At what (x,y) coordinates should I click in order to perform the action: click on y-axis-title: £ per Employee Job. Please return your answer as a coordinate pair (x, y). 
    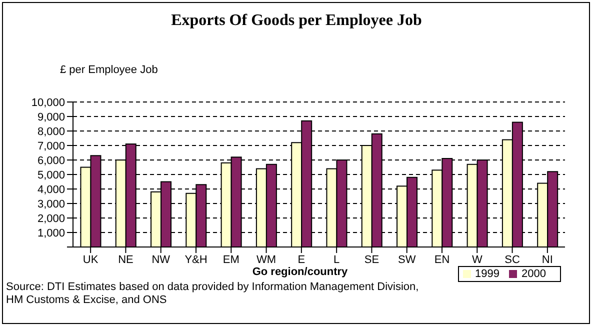
    Looking at the image, I should click on (109, 70).